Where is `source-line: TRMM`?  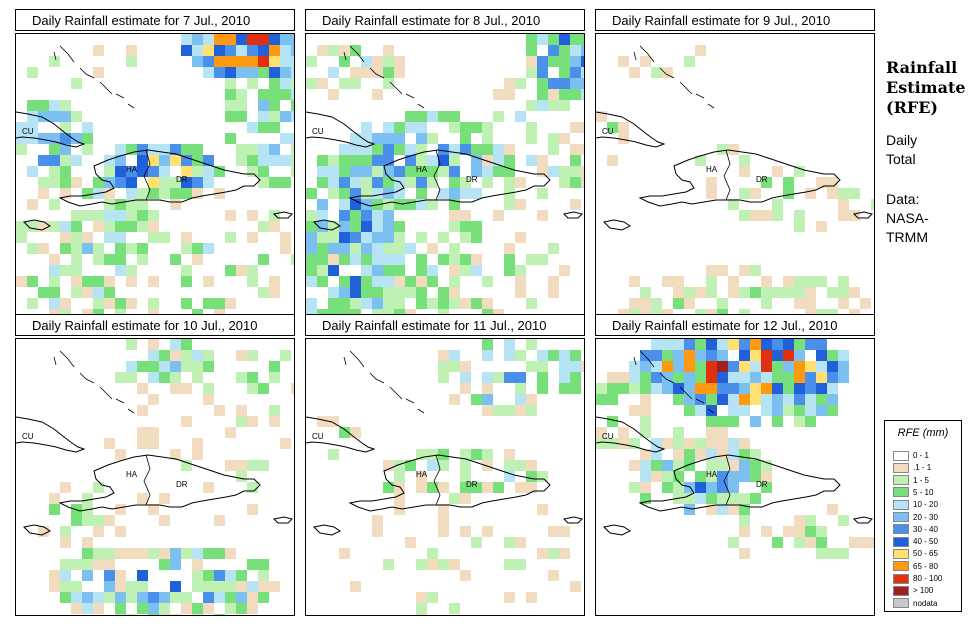 source-line: TRMM is located at coordinates (907, 237).